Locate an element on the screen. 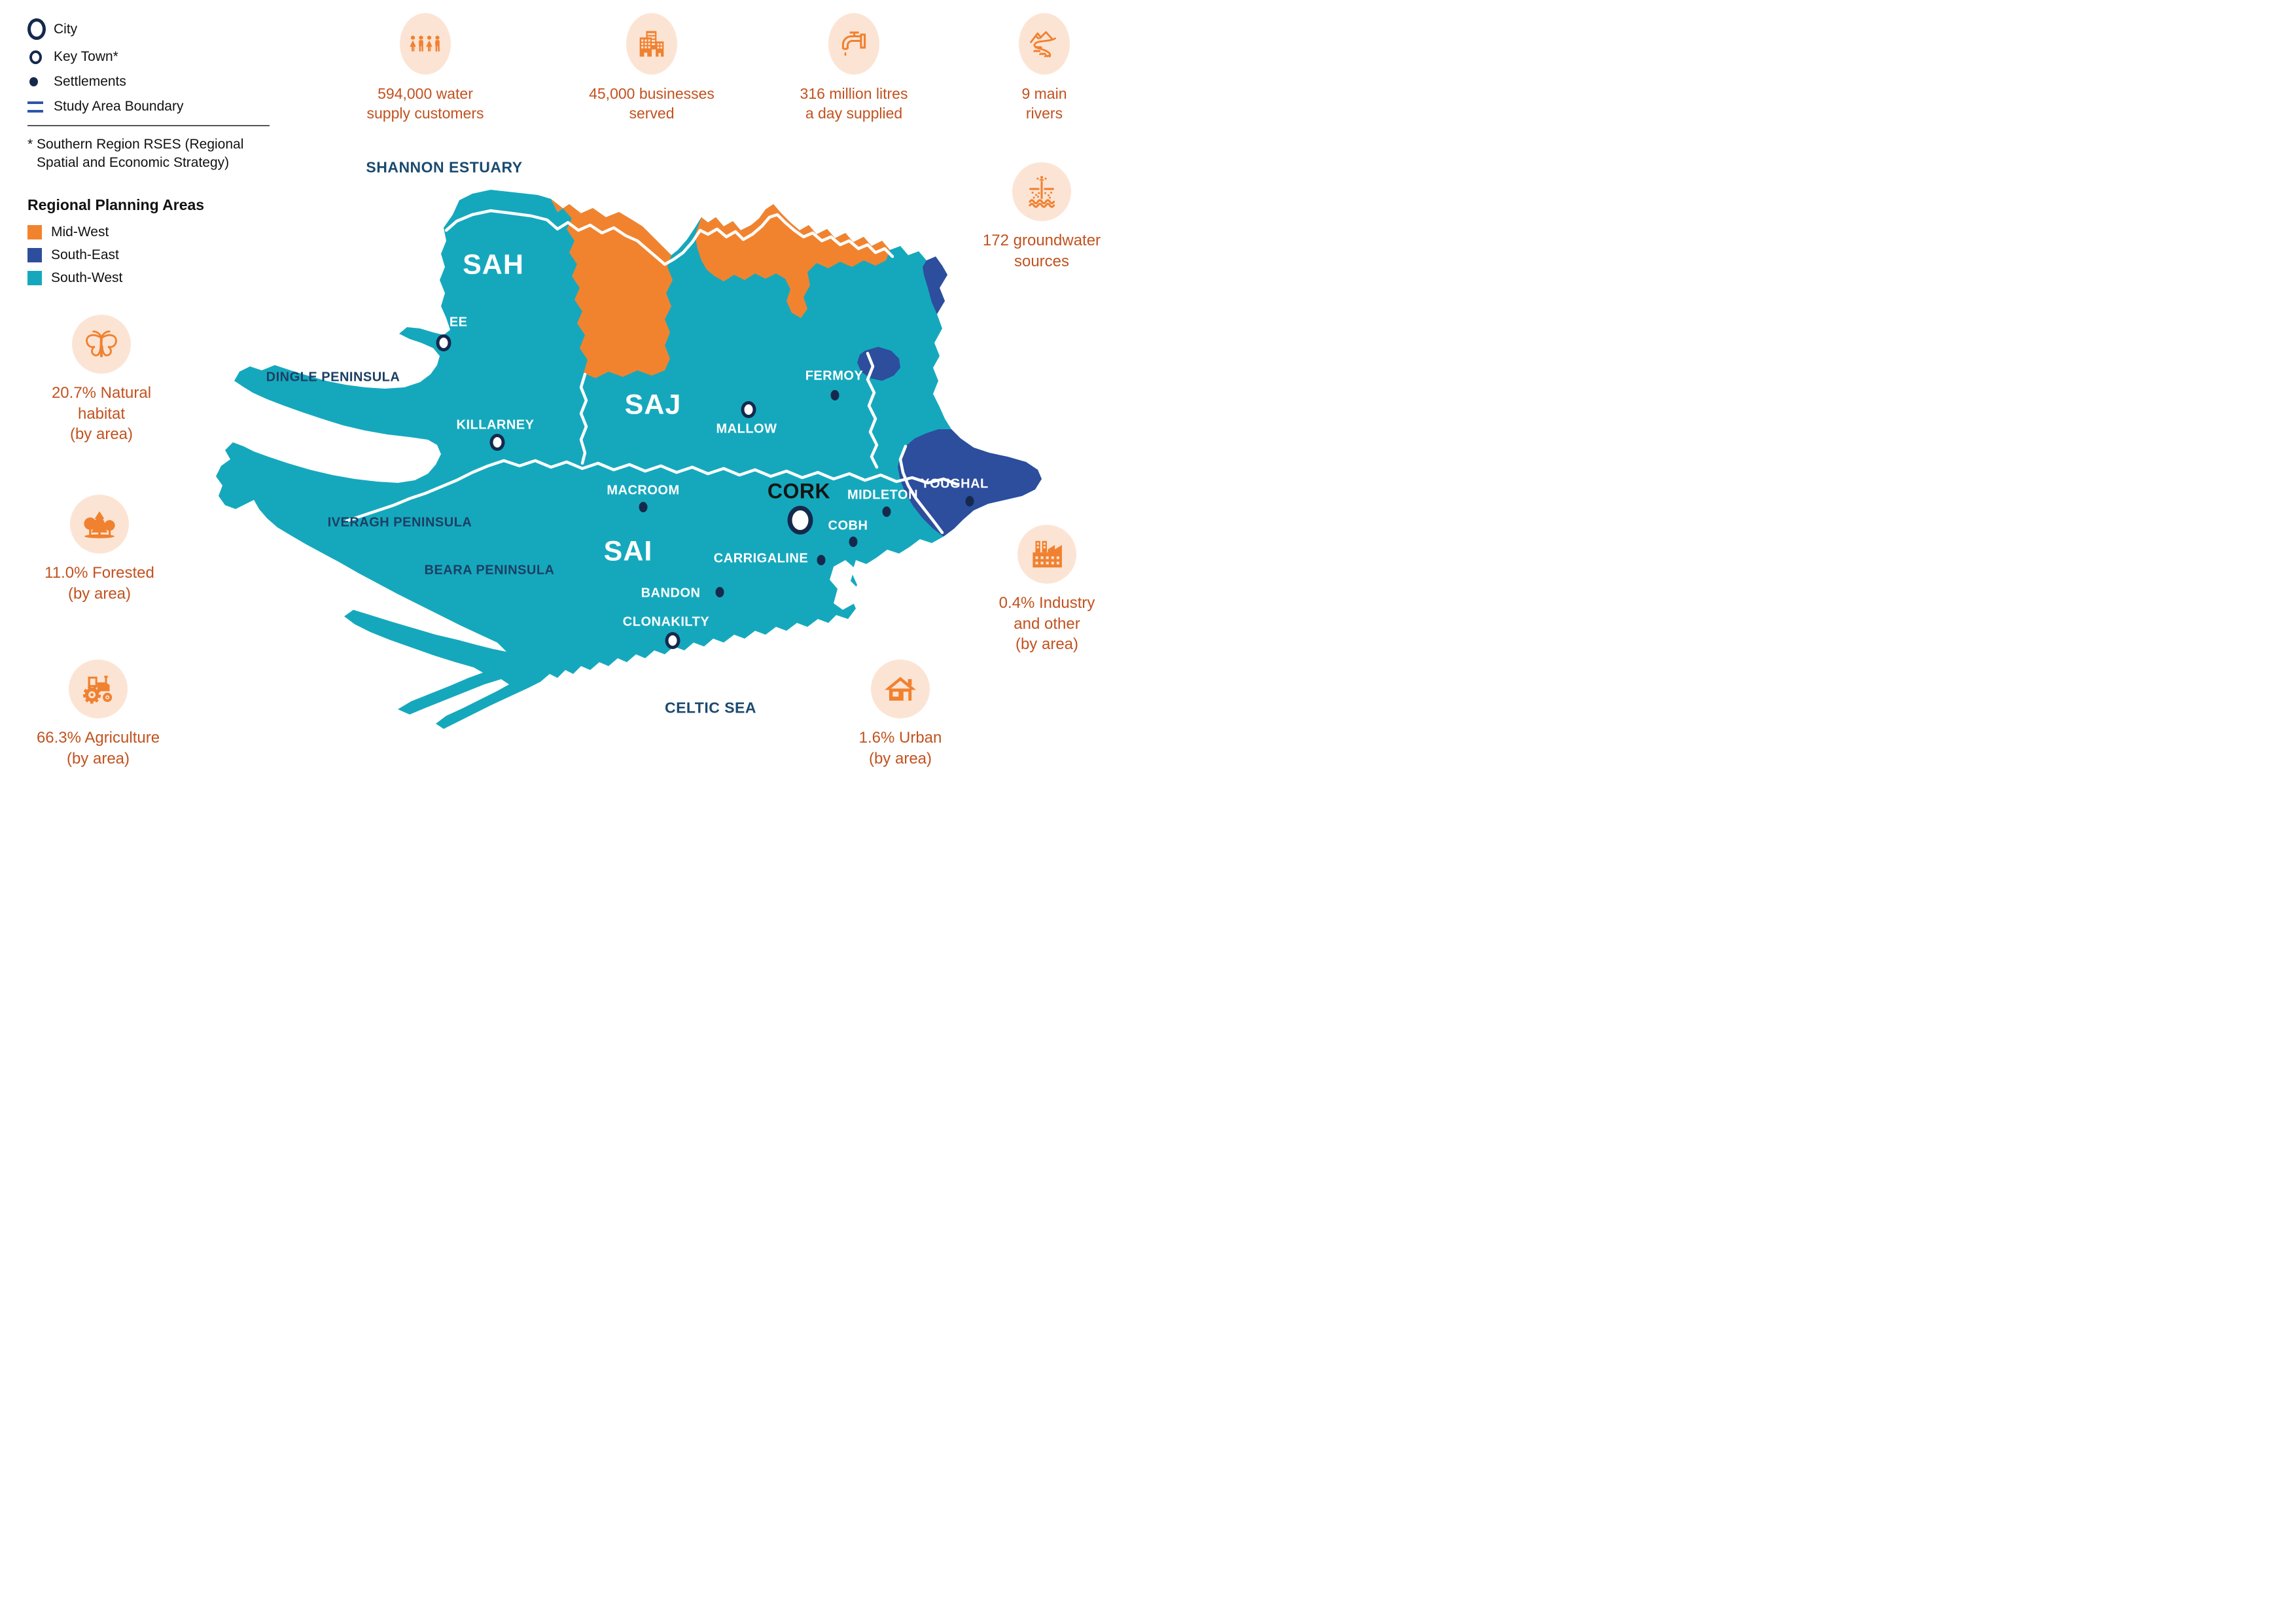 This screenshot has width=2296, height=1624. planning-row-midwest: Mid-West is located at coordinates (116, 232).